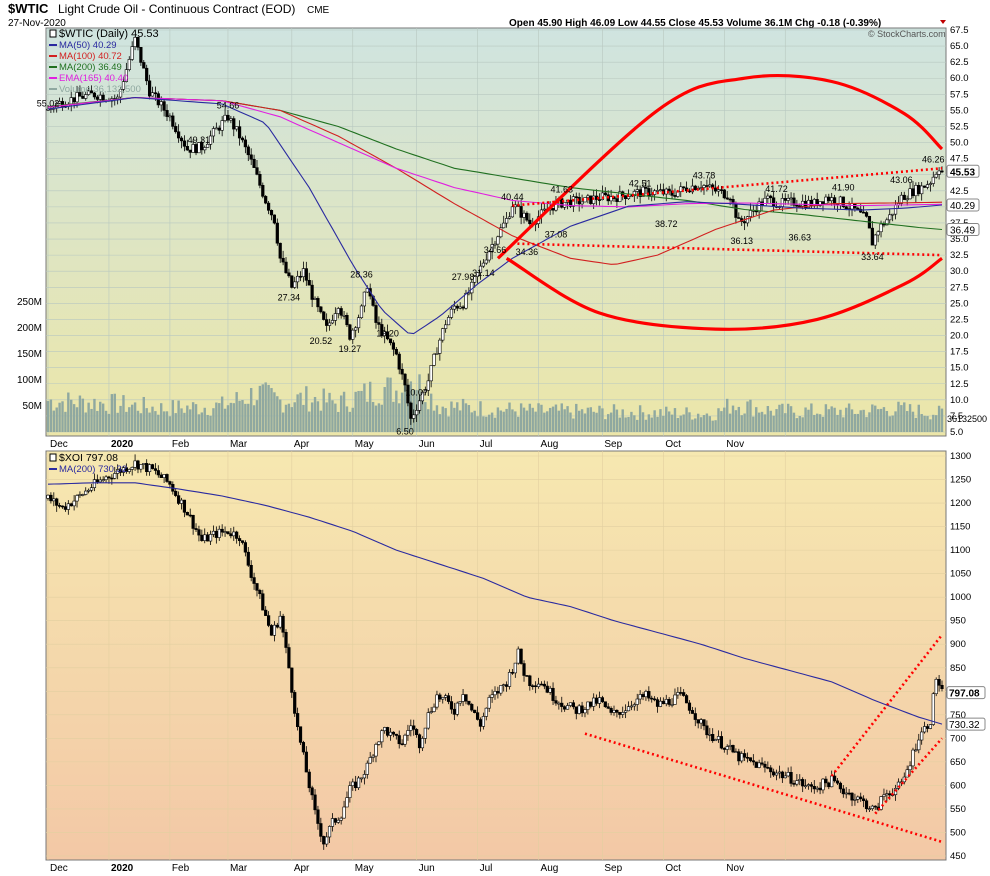 The height and width of the screenshot is (876, 990). What do you see at coordinates (239, 444) in the screenshot?
I see `month-label: Mar` at bounding box center [239, 444].